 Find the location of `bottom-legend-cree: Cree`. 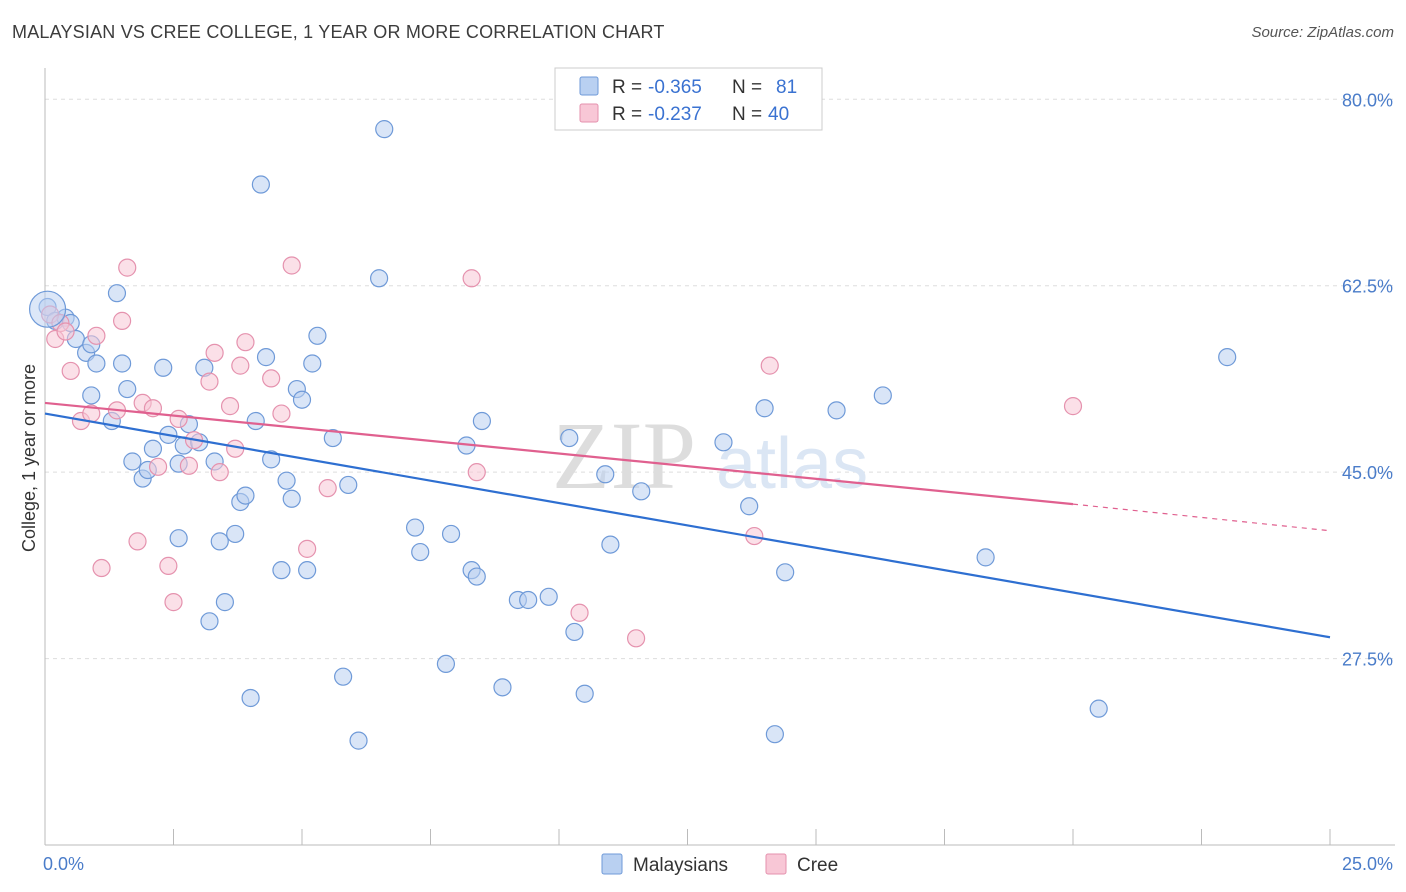

bottom-legend-cree: Cree is located at coordinates (817, 865).